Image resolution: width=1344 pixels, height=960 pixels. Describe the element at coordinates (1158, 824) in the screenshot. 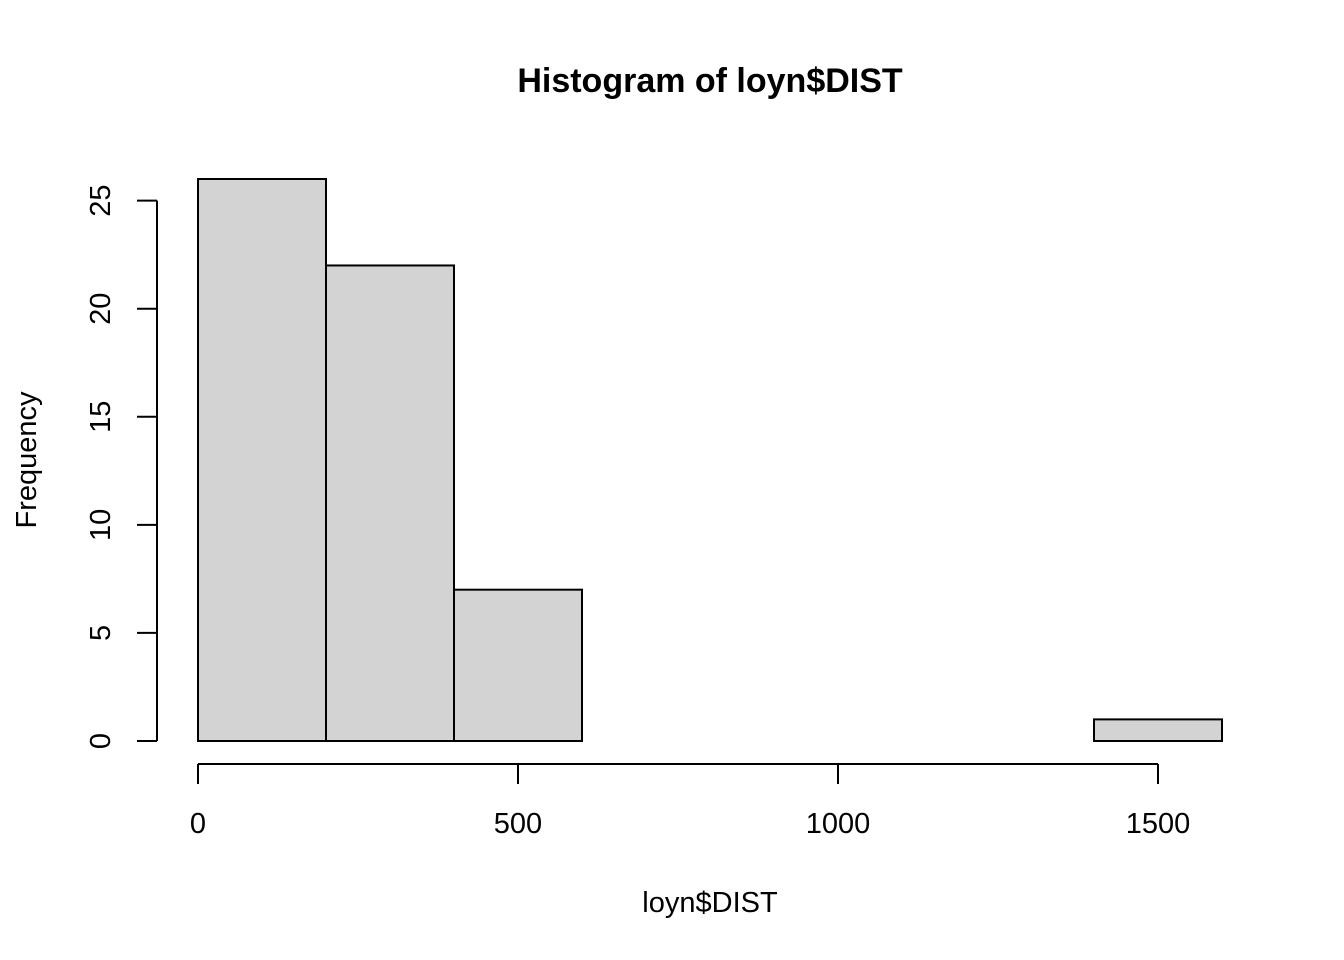

I see `x-tick-label: 1500` at that location.